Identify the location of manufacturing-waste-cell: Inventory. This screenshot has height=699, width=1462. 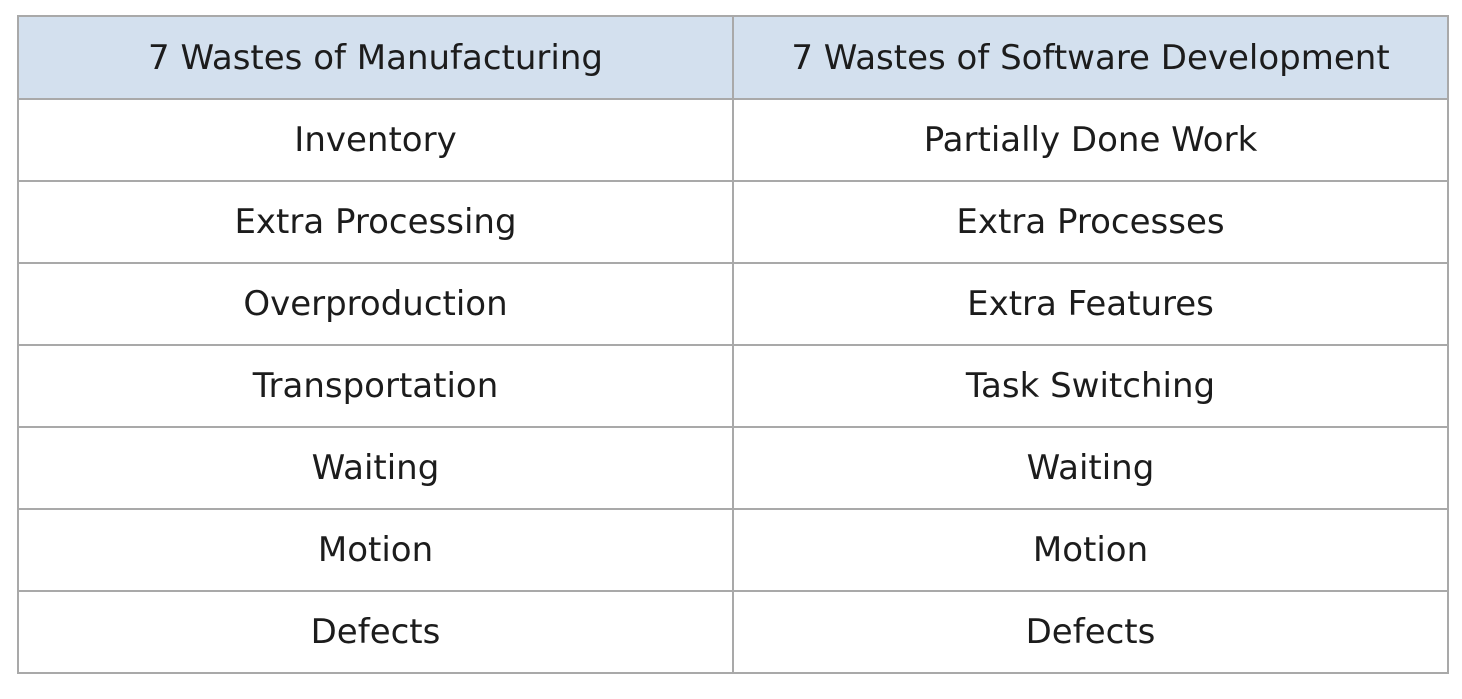
(375, 140).